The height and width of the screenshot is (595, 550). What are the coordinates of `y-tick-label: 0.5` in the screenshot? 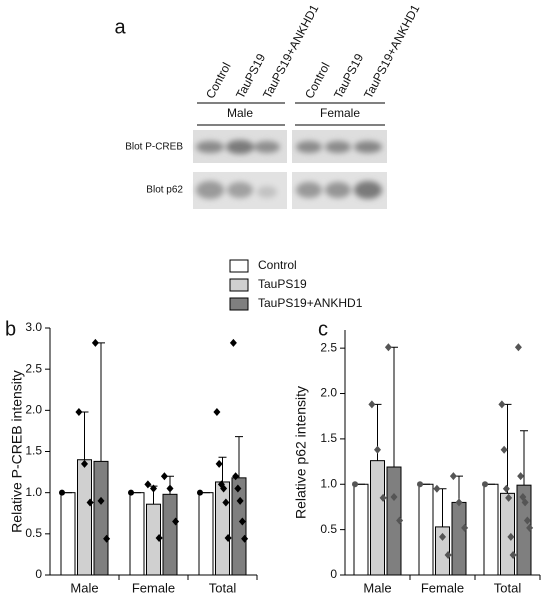 It's located at (33, 533).